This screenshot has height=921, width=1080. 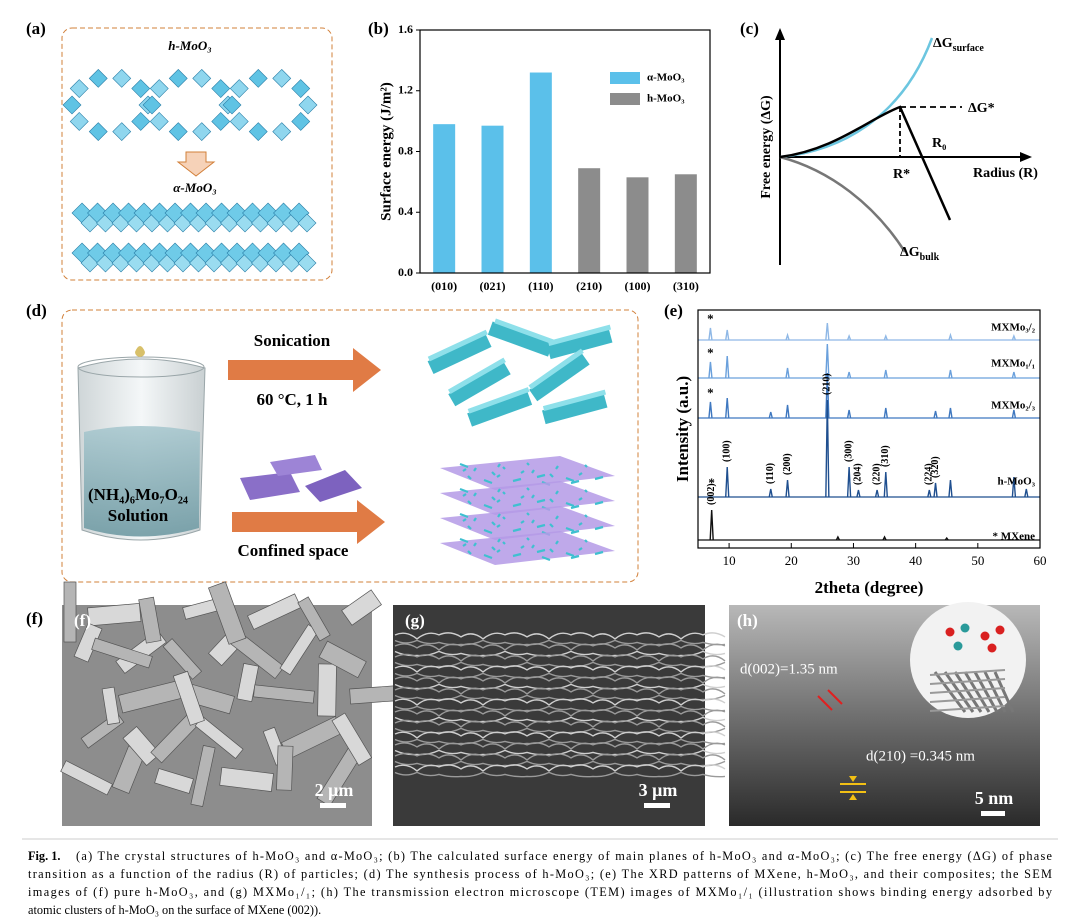 I want to click on plot-frame, so click(x=869, y=429).